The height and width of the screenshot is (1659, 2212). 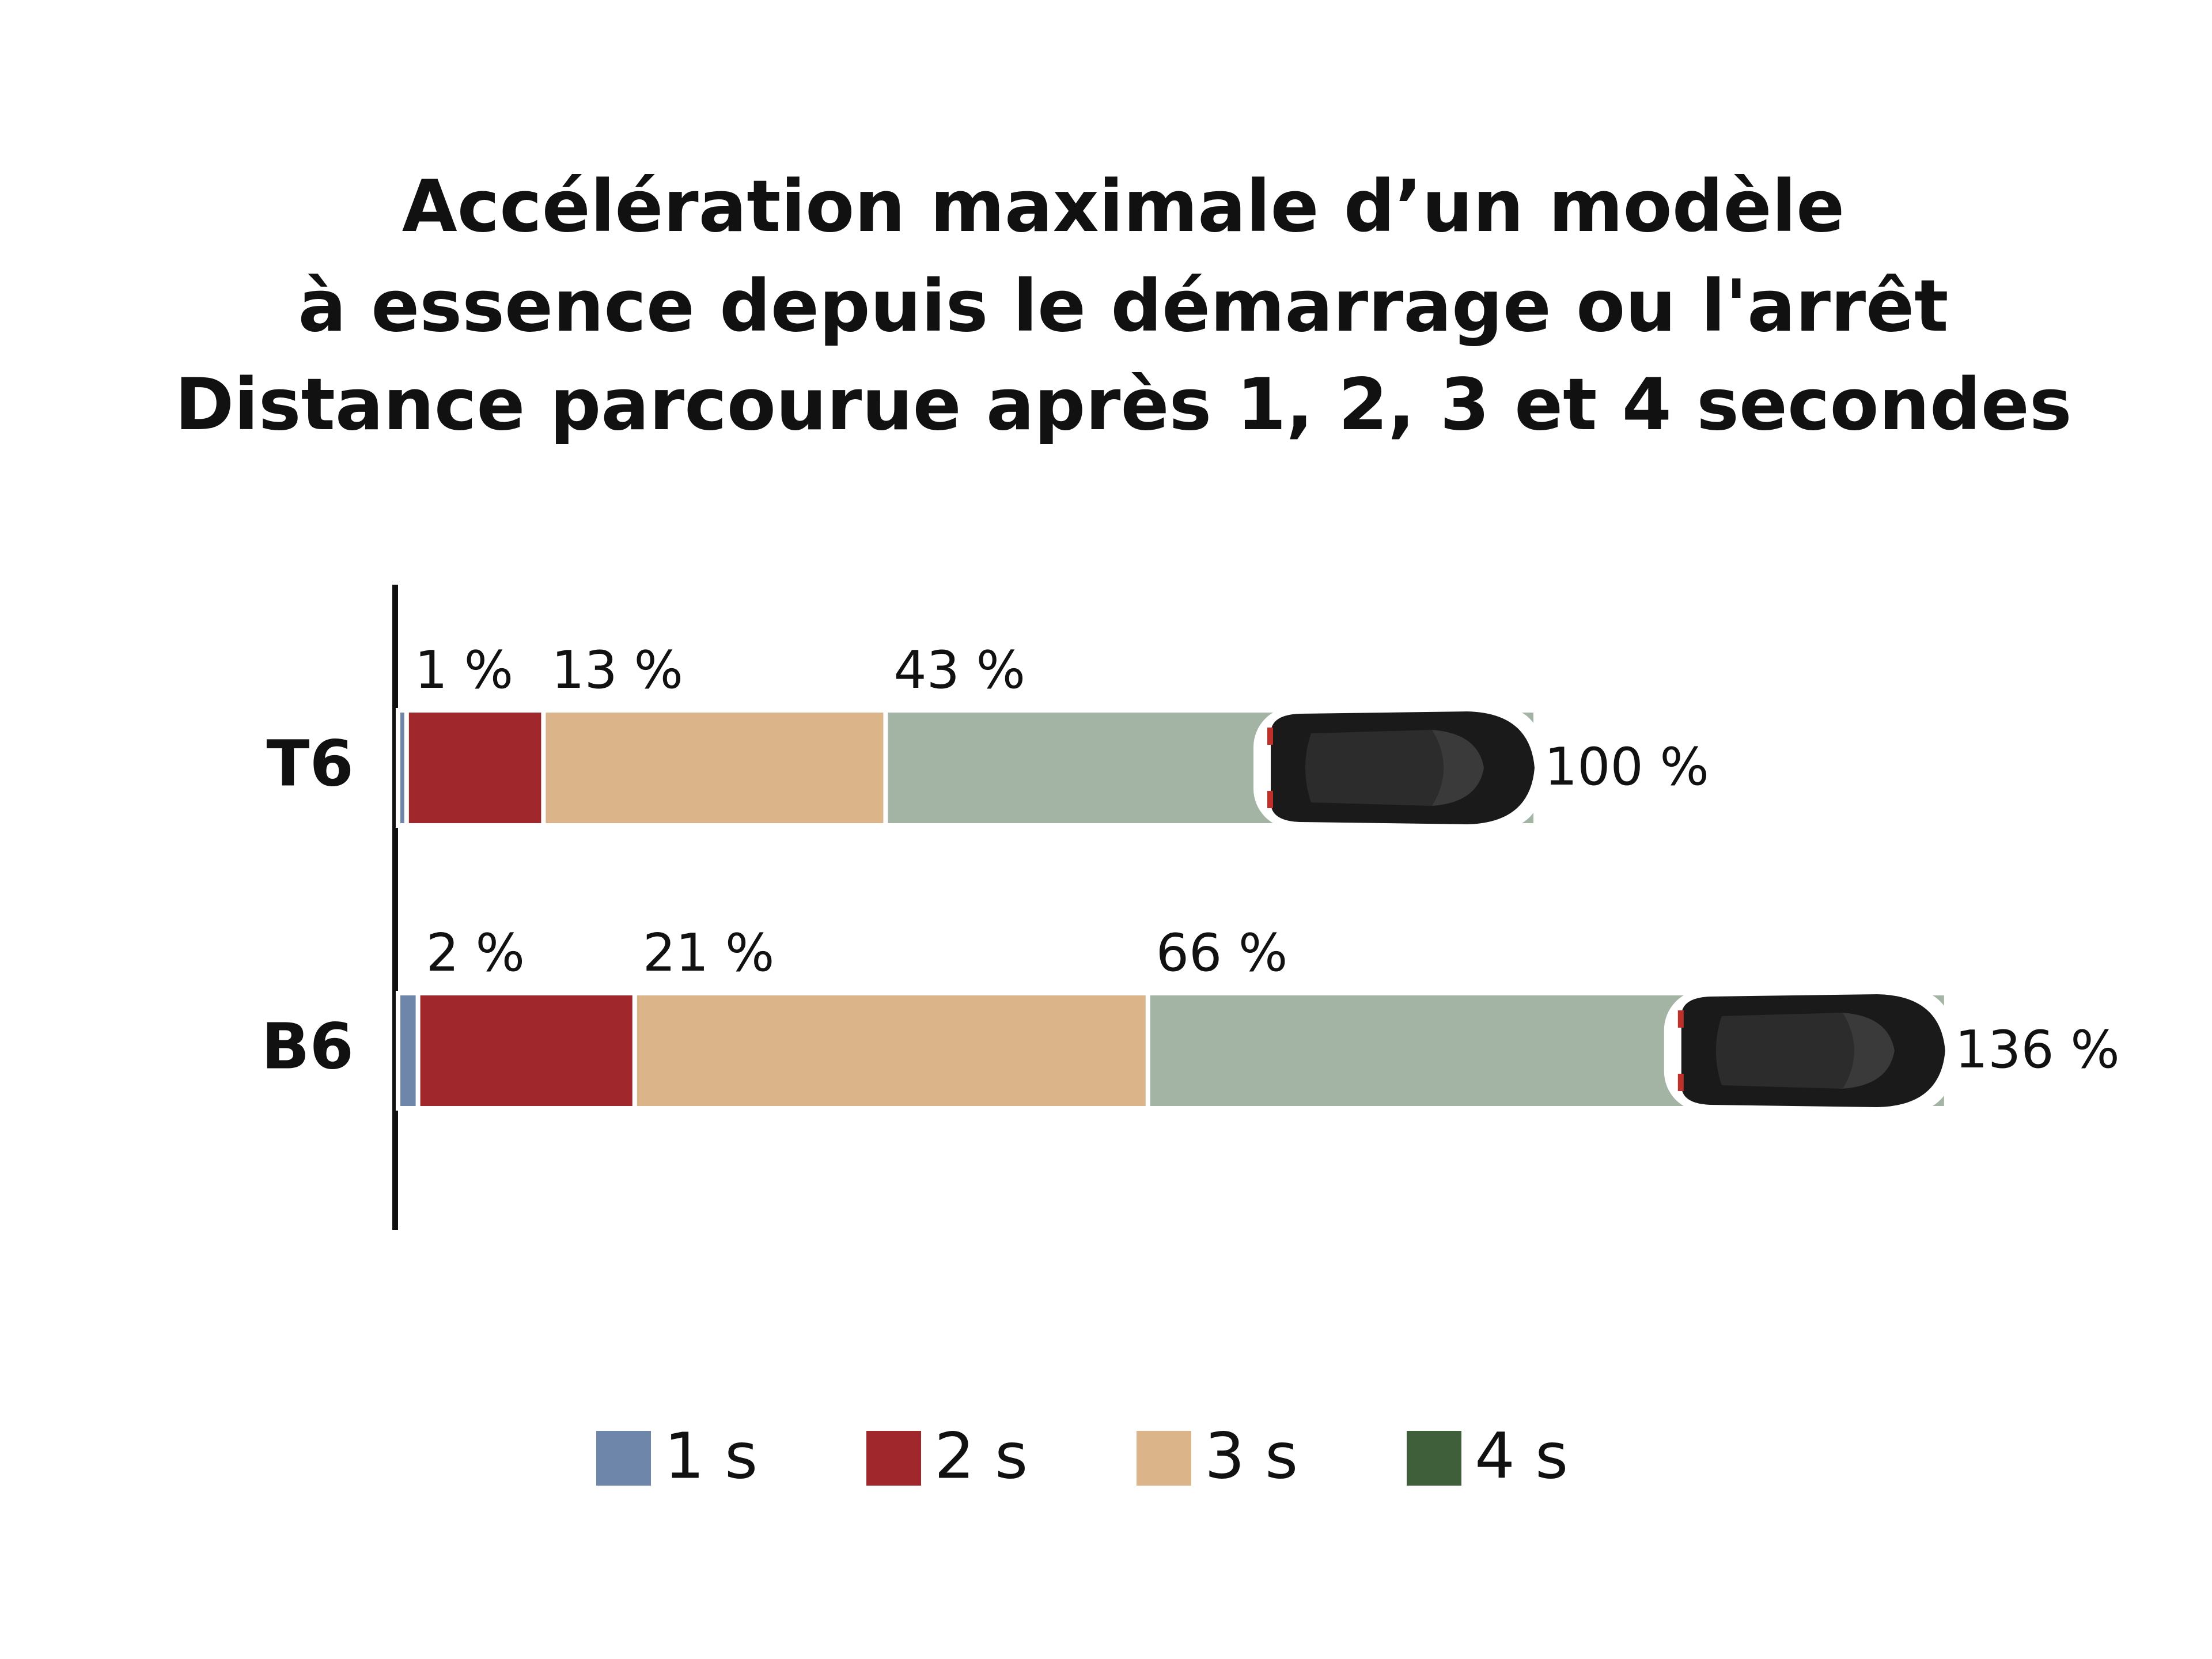 What do you see at coordinates (710, 1456) in the screenshot?
I see `legend-label: 1 s` at bounding box center [710, 1456].